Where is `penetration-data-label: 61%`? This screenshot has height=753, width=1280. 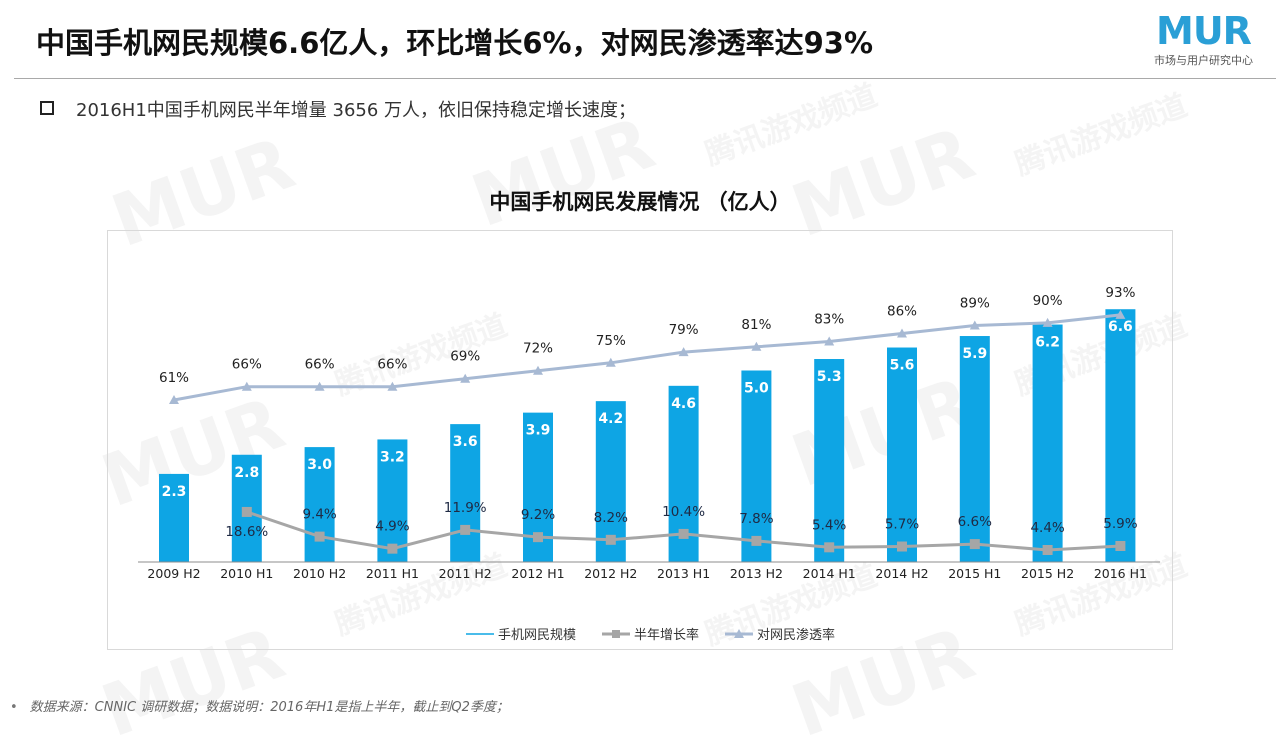 penetration-data-label: 61% is located at coordinates (174, 378).